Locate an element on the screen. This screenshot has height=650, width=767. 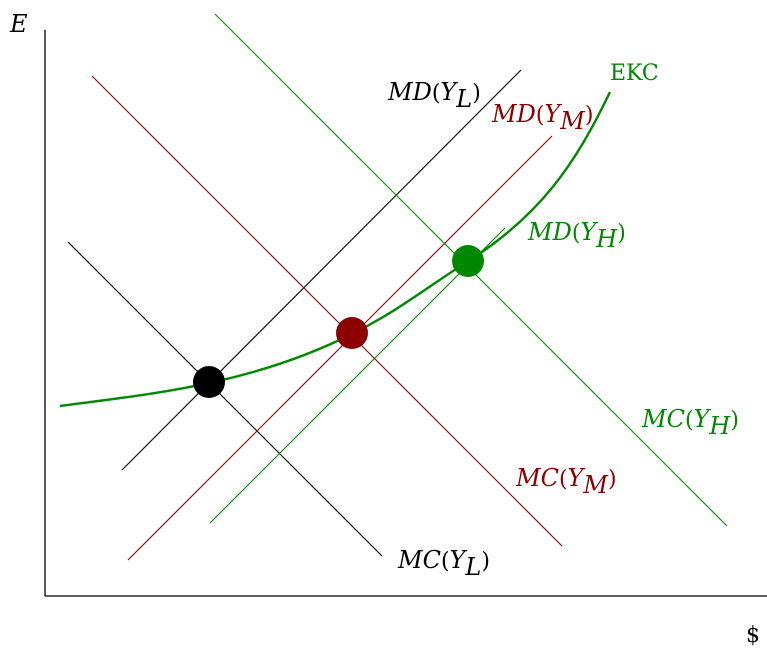
md-low-label: MD(YL) is located at coordinates (434, 95).